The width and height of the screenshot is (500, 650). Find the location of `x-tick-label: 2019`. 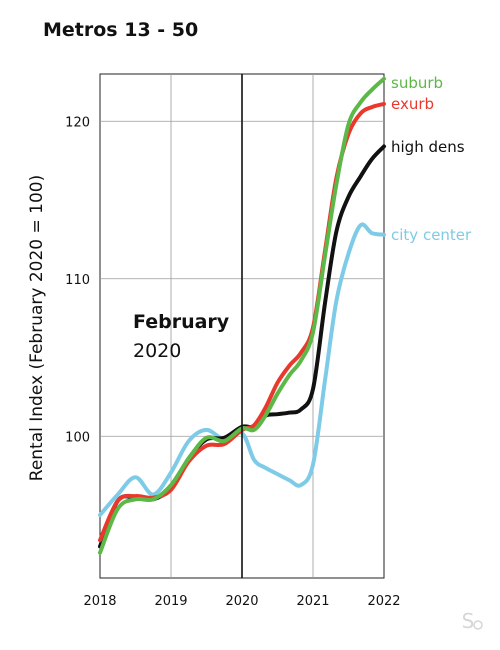

x-tick-label: 2019 is located at coordinates (170, 601).